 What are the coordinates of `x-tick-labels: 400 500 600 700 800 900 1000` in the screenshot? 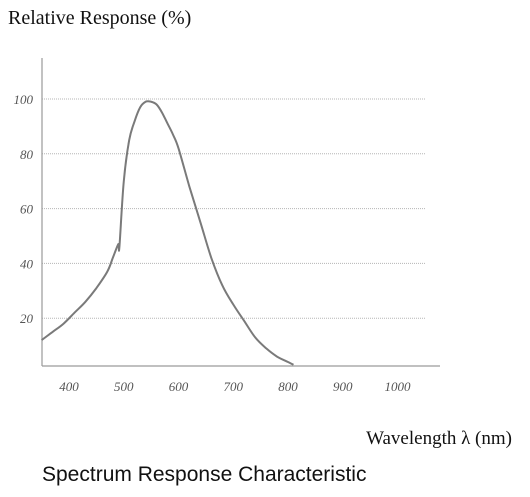 It's located at (235, 386).